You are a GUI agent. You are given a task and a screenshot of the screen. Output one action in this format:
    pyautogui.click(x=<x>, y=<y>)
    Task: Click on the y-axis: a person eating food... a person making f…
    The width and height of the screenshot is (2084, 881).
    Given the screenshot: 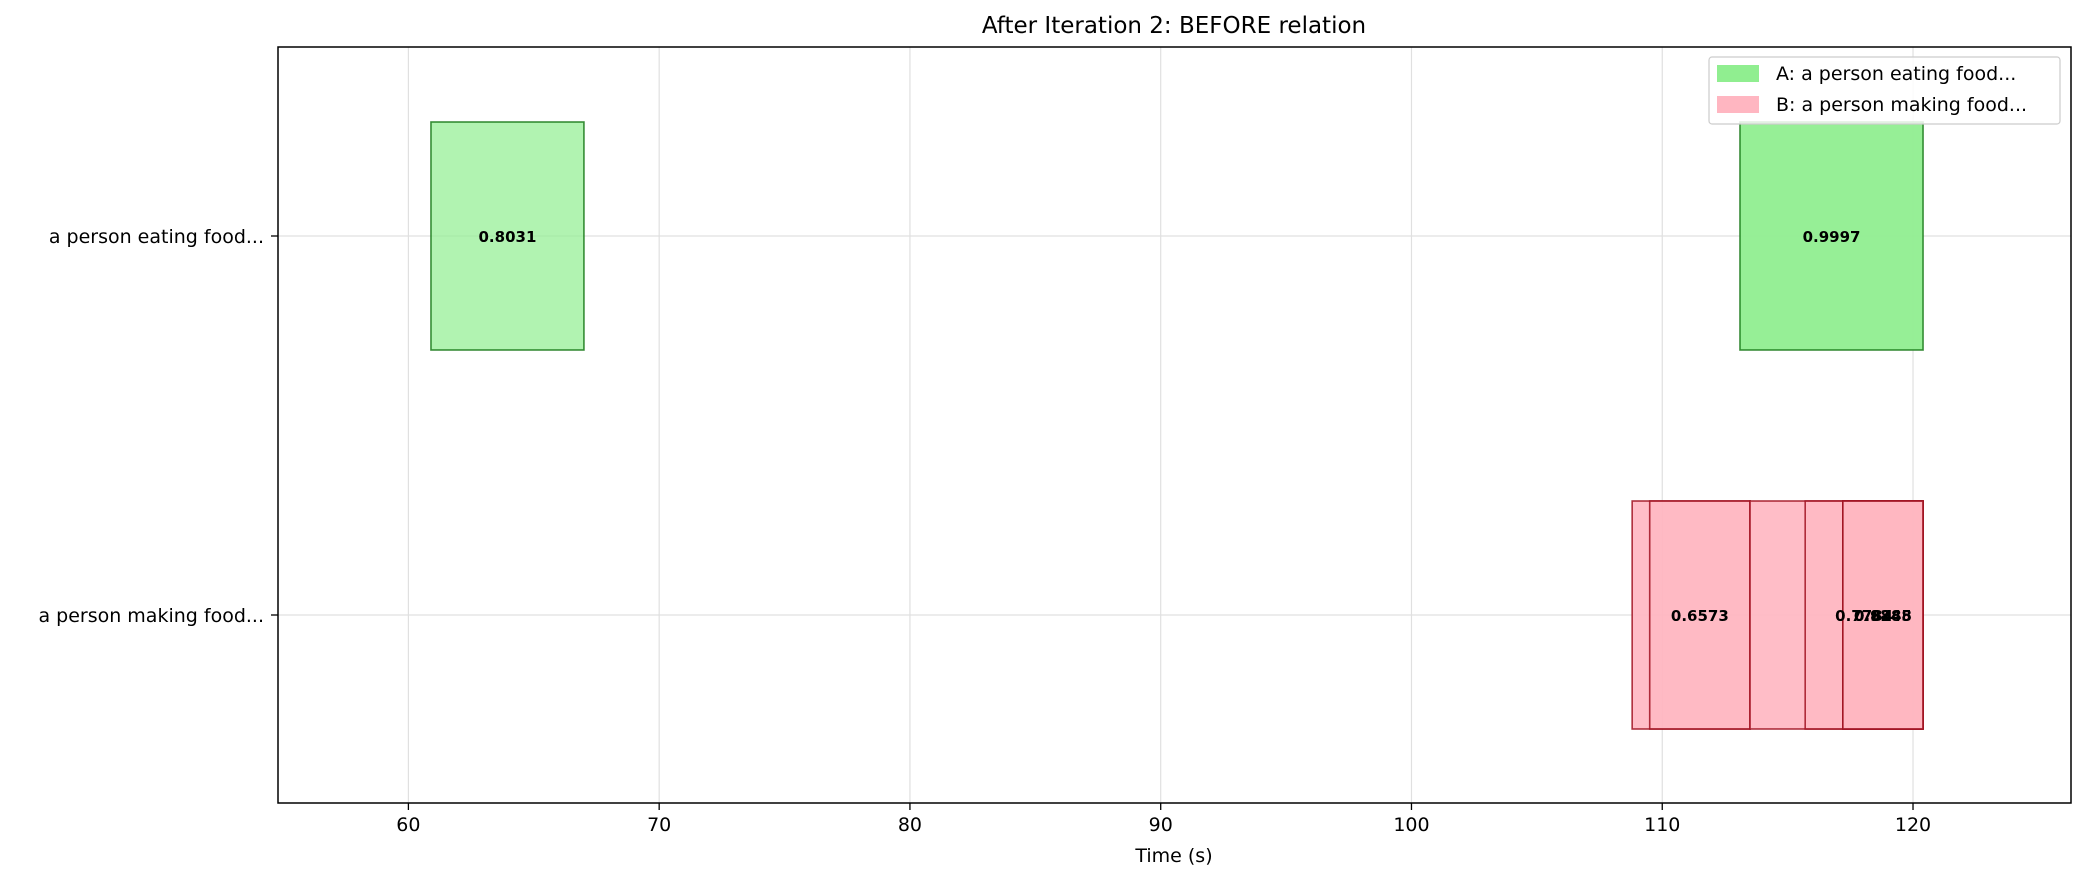 What is the action you would take?
    pyautogui.click(x=158, y=426)
    